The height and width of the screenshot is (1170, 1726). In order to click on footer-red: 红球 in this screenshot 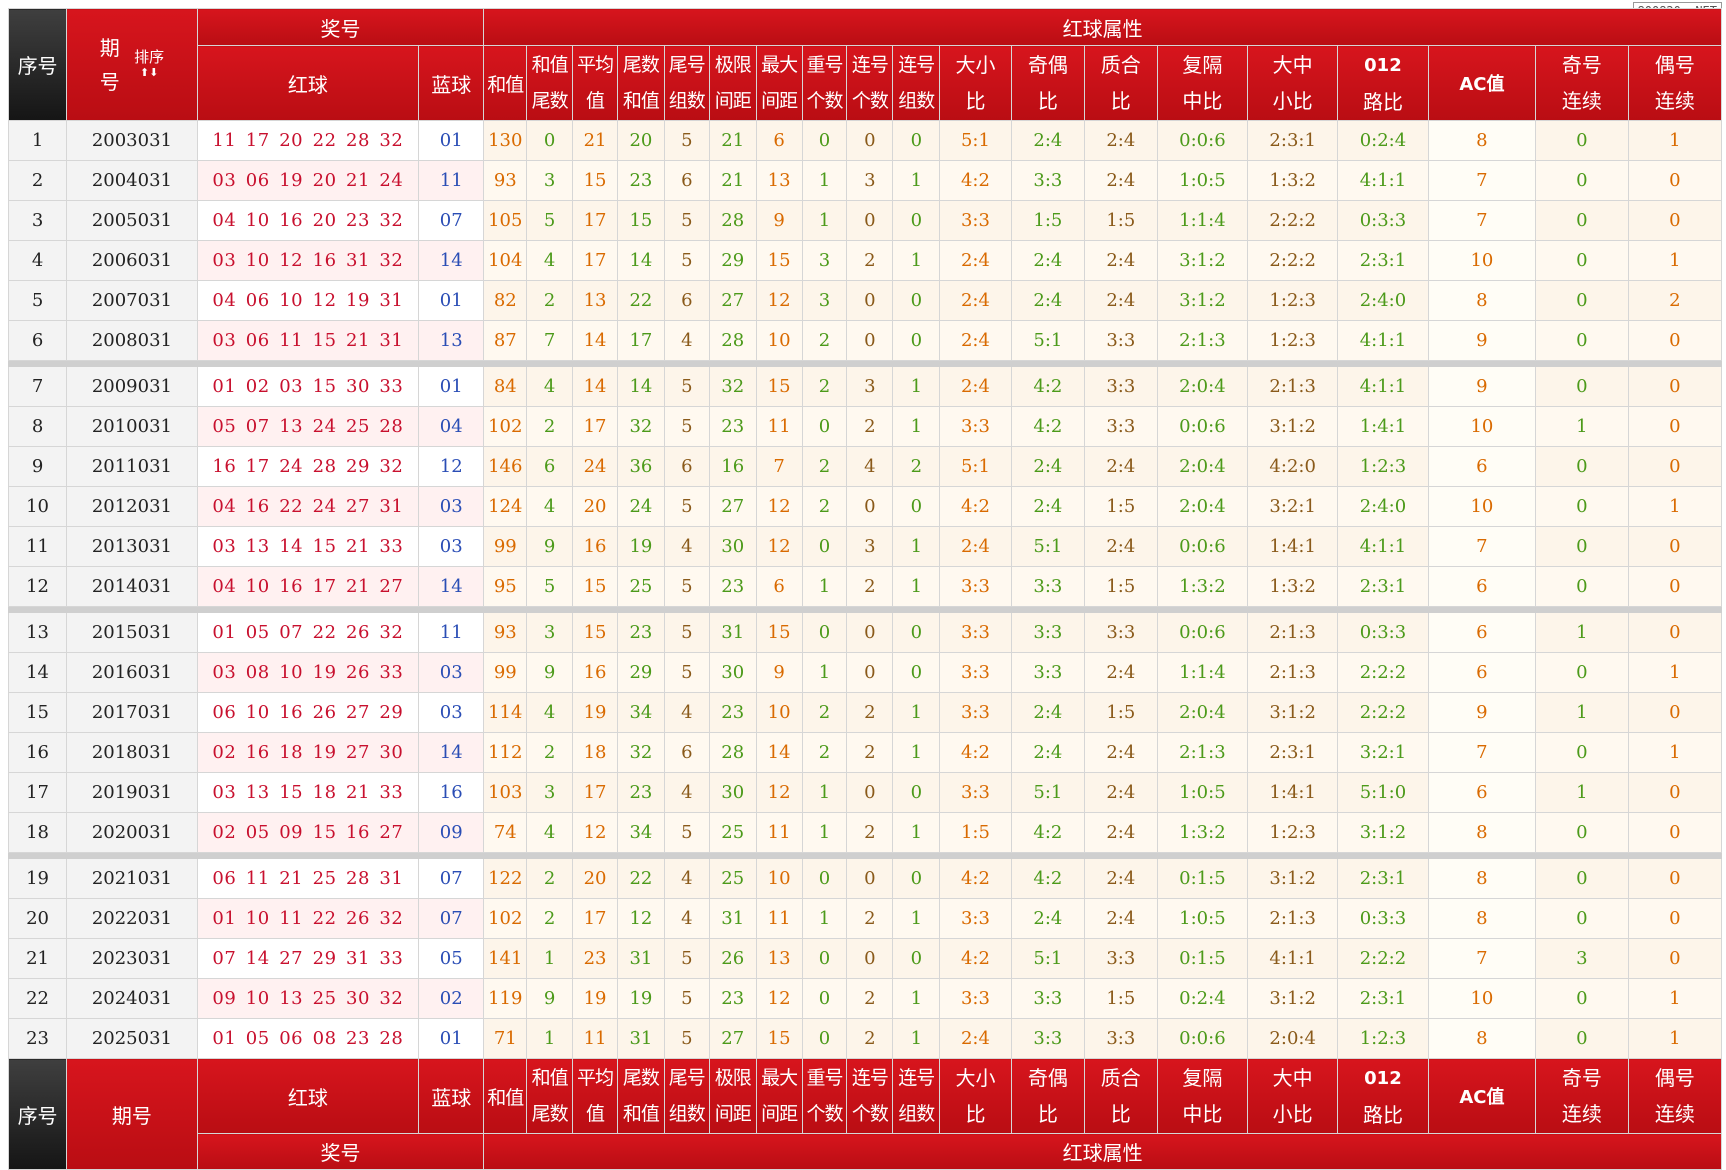, I will do `click(308, 1096)`.